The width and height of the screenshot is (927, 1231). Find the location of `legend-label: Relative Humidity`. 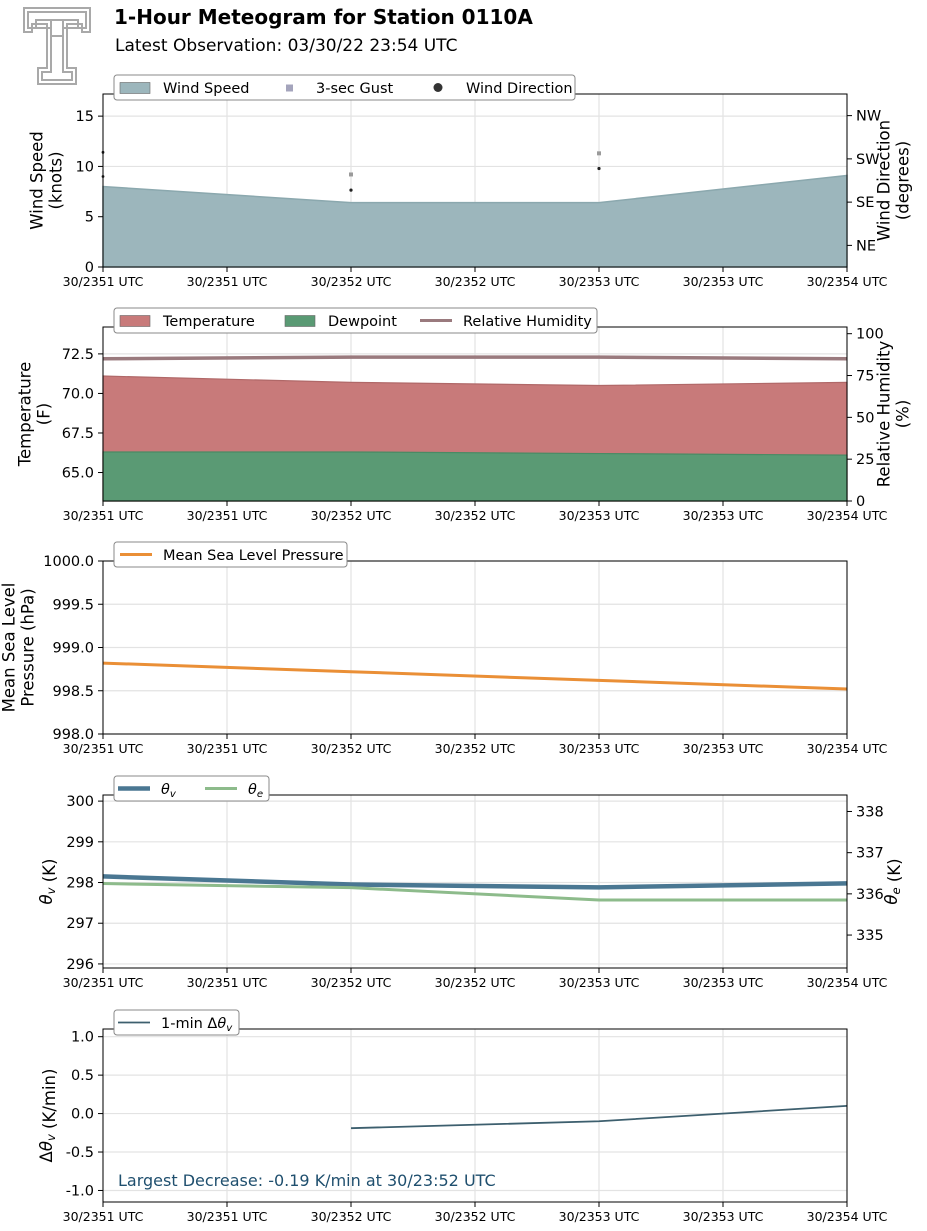

legend-label: Relative Humidity is located at coordinates (527, 322).